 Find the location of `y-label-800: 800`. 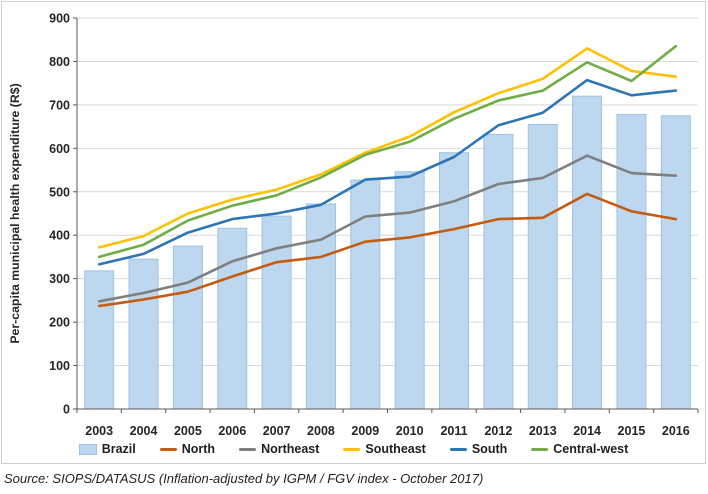

y-label-800: 800 is located at coordinates (59, 62).